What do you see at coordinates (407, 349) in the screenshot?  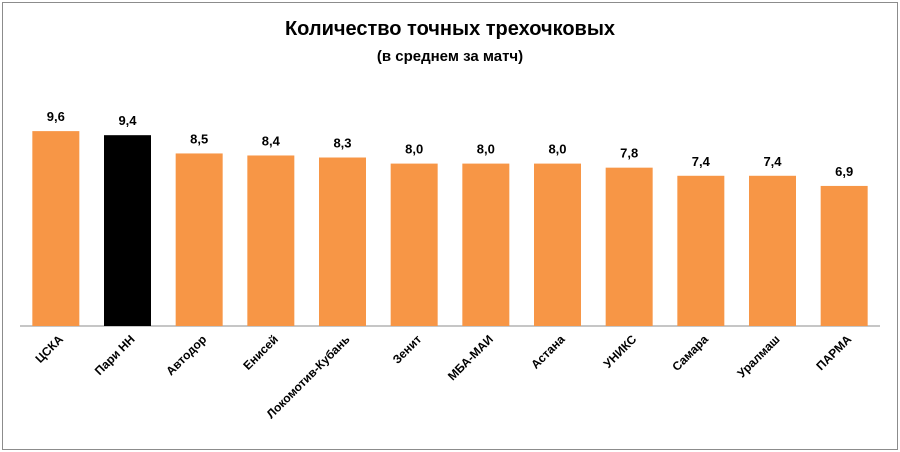 I see `category-label-5: Зенит` at bounding box center [407, 349].